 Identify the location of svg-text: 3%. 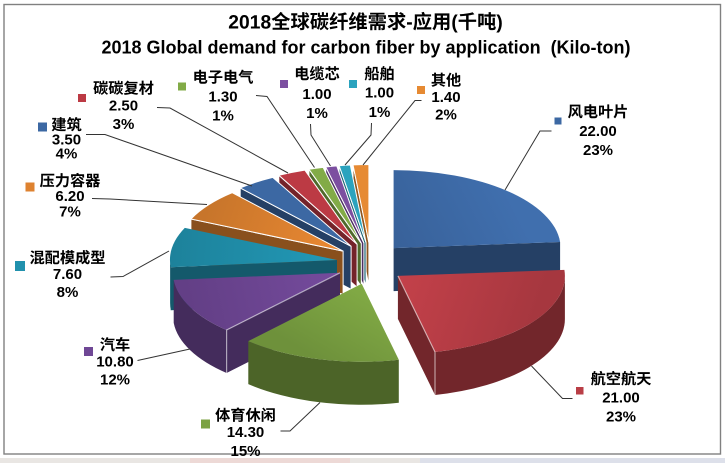
(124, 124).